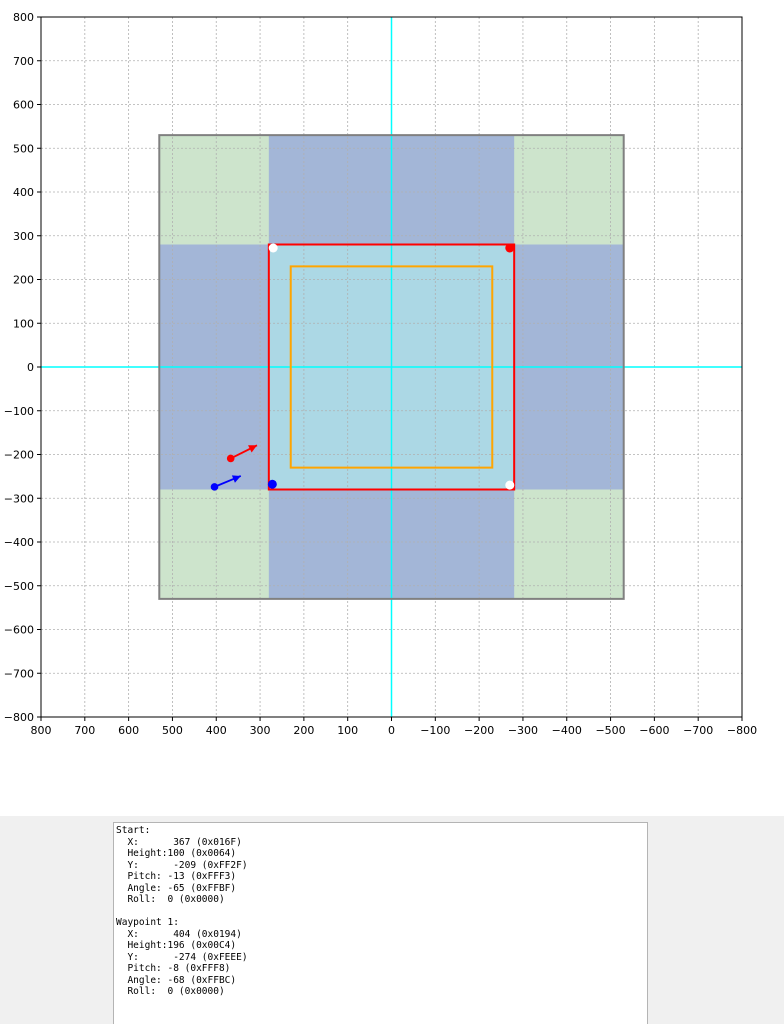 The width and height of the screenshot is (784, 1024). Describe the element at coordinates (23, 61) in the screenshot. I see `y-tick-label: 700` at that location.